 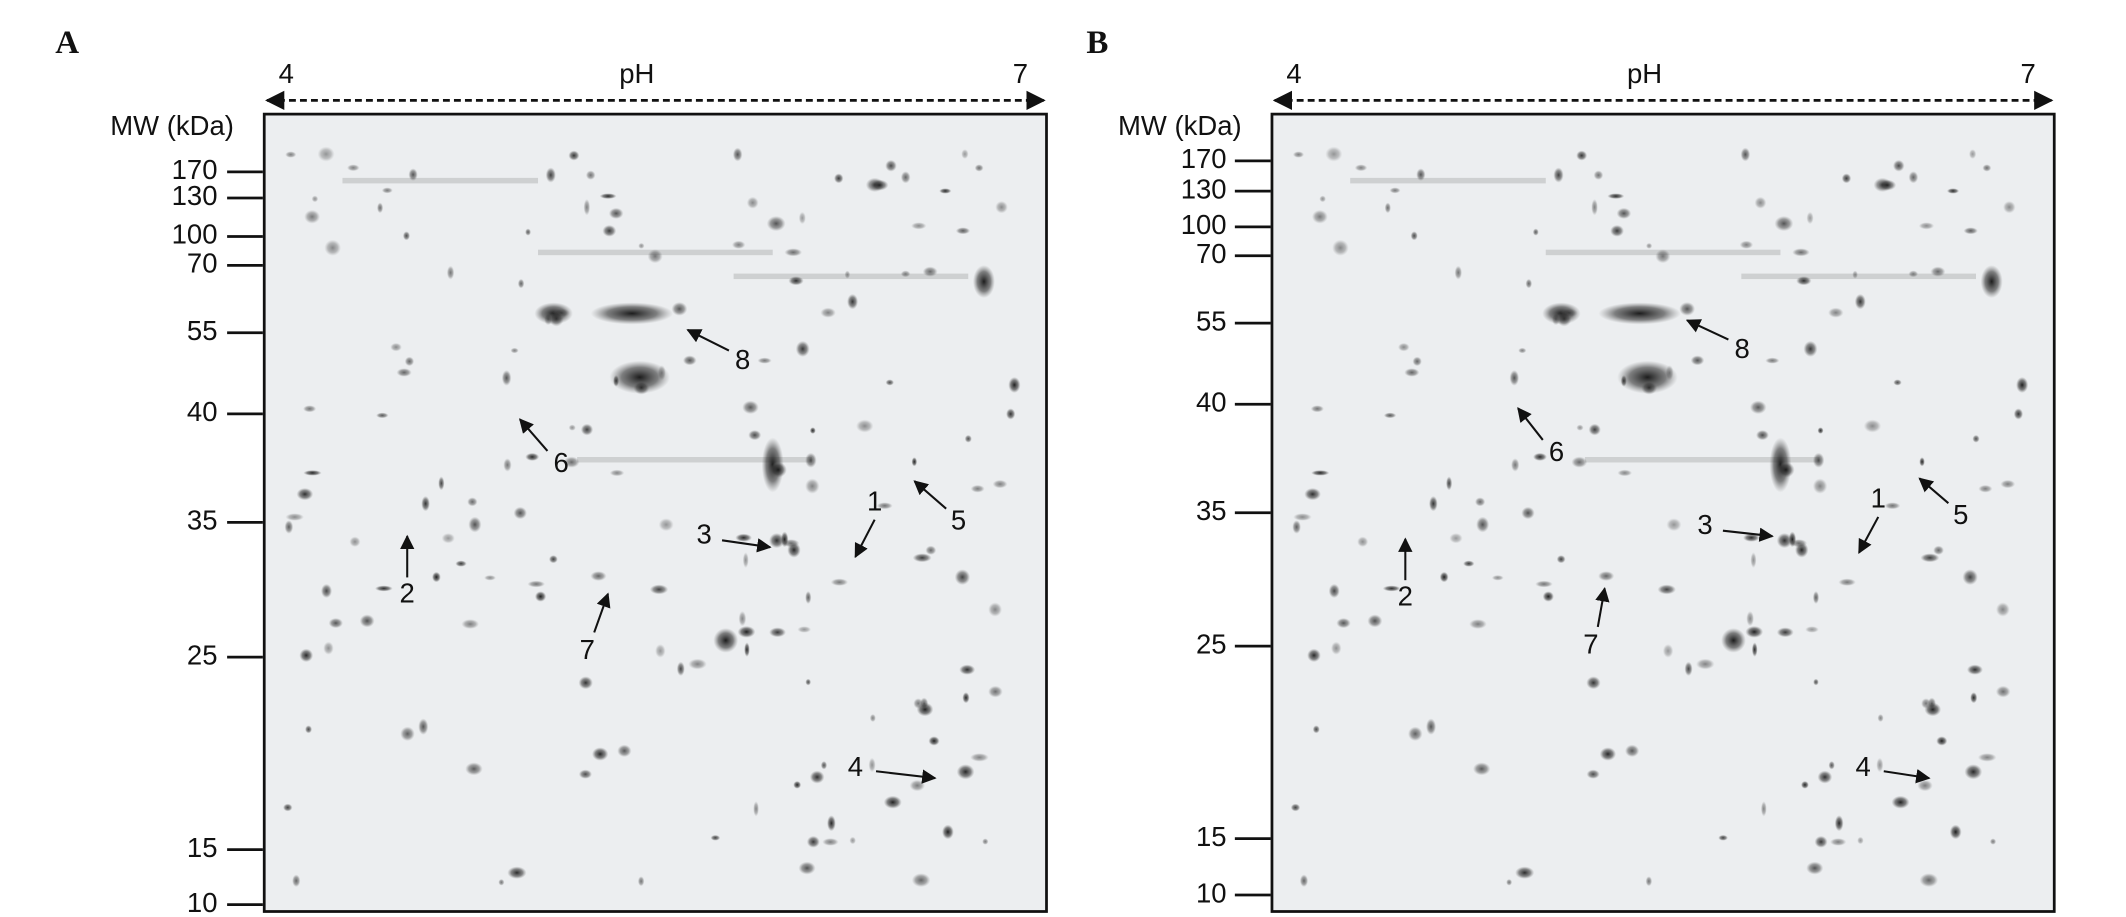 What do you see at coordinates (202, 847) in the screenshot?
I see `mw-tick-label: 15` at bounding box center [202, 847].